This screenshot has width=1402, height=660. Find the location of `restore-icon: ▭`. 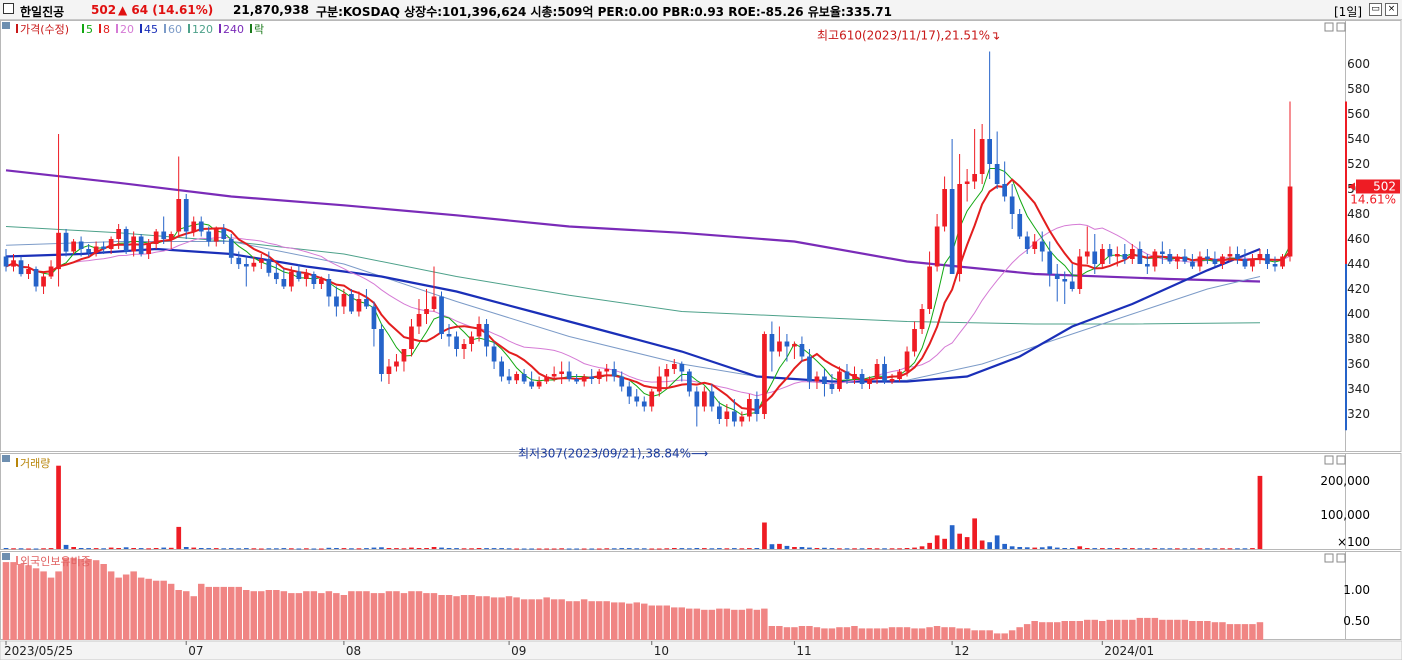

restore-icon: ▭ is located at coordinates (1375, 9).